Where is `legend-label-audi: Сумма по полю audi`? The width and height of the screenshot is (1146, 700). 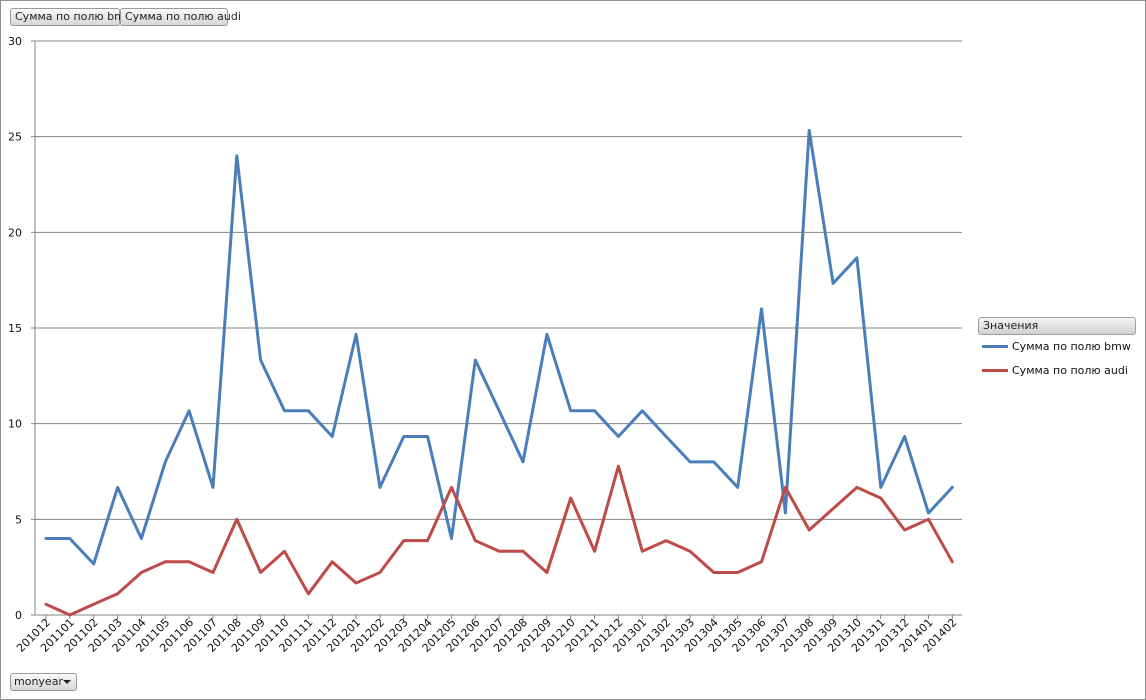 legend-label-audi: Сумма по полю audi is located at coordinates (1070, 370).